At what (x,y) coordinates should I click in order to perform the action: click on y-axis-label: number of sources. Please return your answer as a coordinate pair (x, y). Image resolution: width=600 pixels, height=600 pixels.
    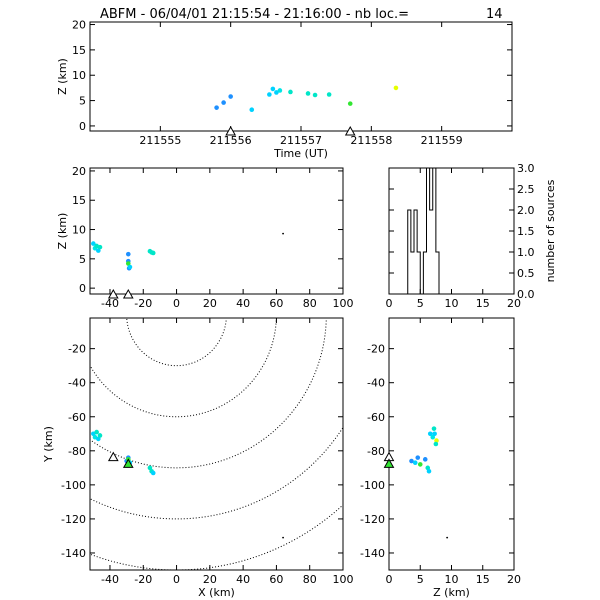
    Looking at the image, I should click on (550, 230).